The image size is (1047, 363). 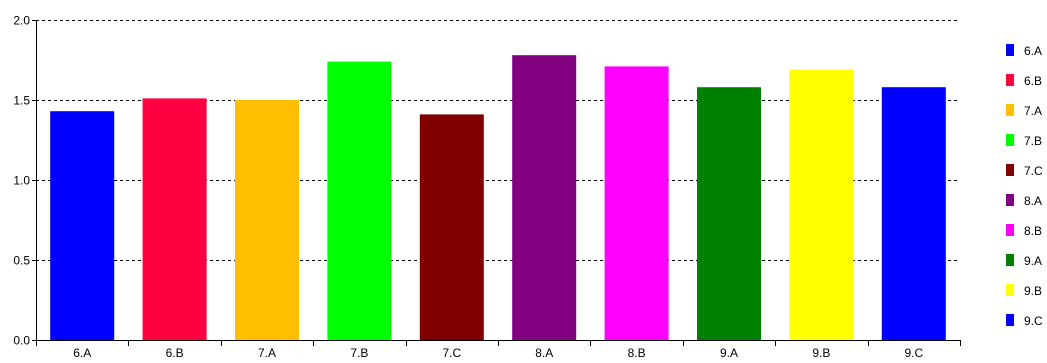 I want to click on x-tick-label: 7.C, so click(x=451, y=353).